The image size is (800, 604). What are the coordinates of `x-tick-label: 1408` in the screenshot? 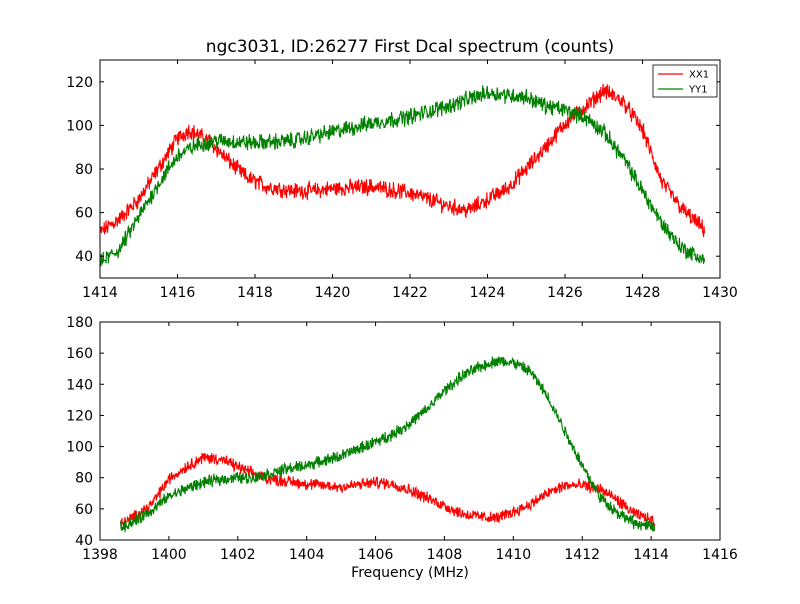 It's located at (445, 555).